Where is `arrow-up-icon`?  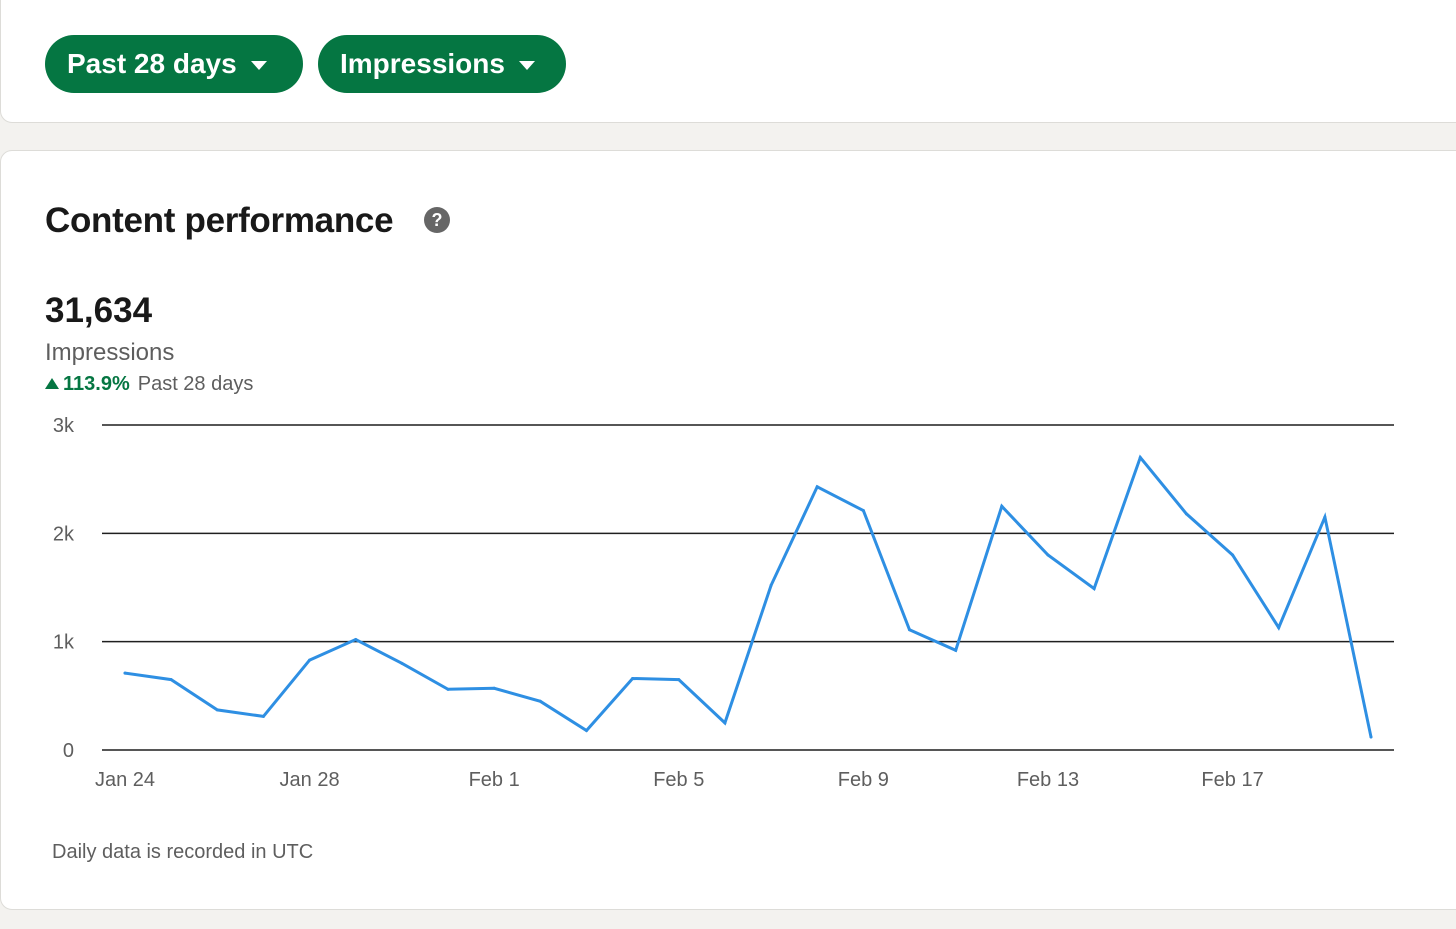 arrow-up-icon is located at coordinates (52, 383).